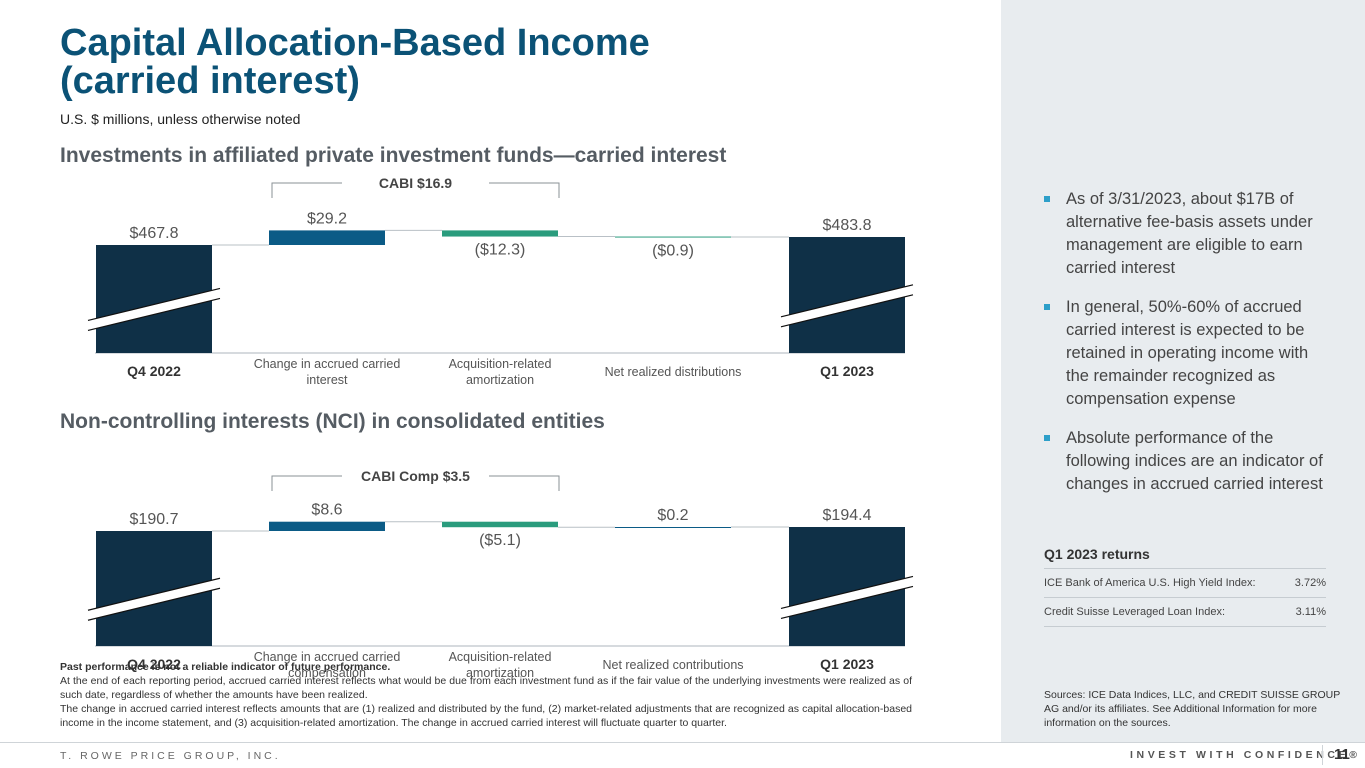 Image resolution: width=1365 pixels, height=768 pixels. Describe the element at coordinates (1185, 557) in the screenshot. I see `returns-heading: Q1 2023 returns` at that location.